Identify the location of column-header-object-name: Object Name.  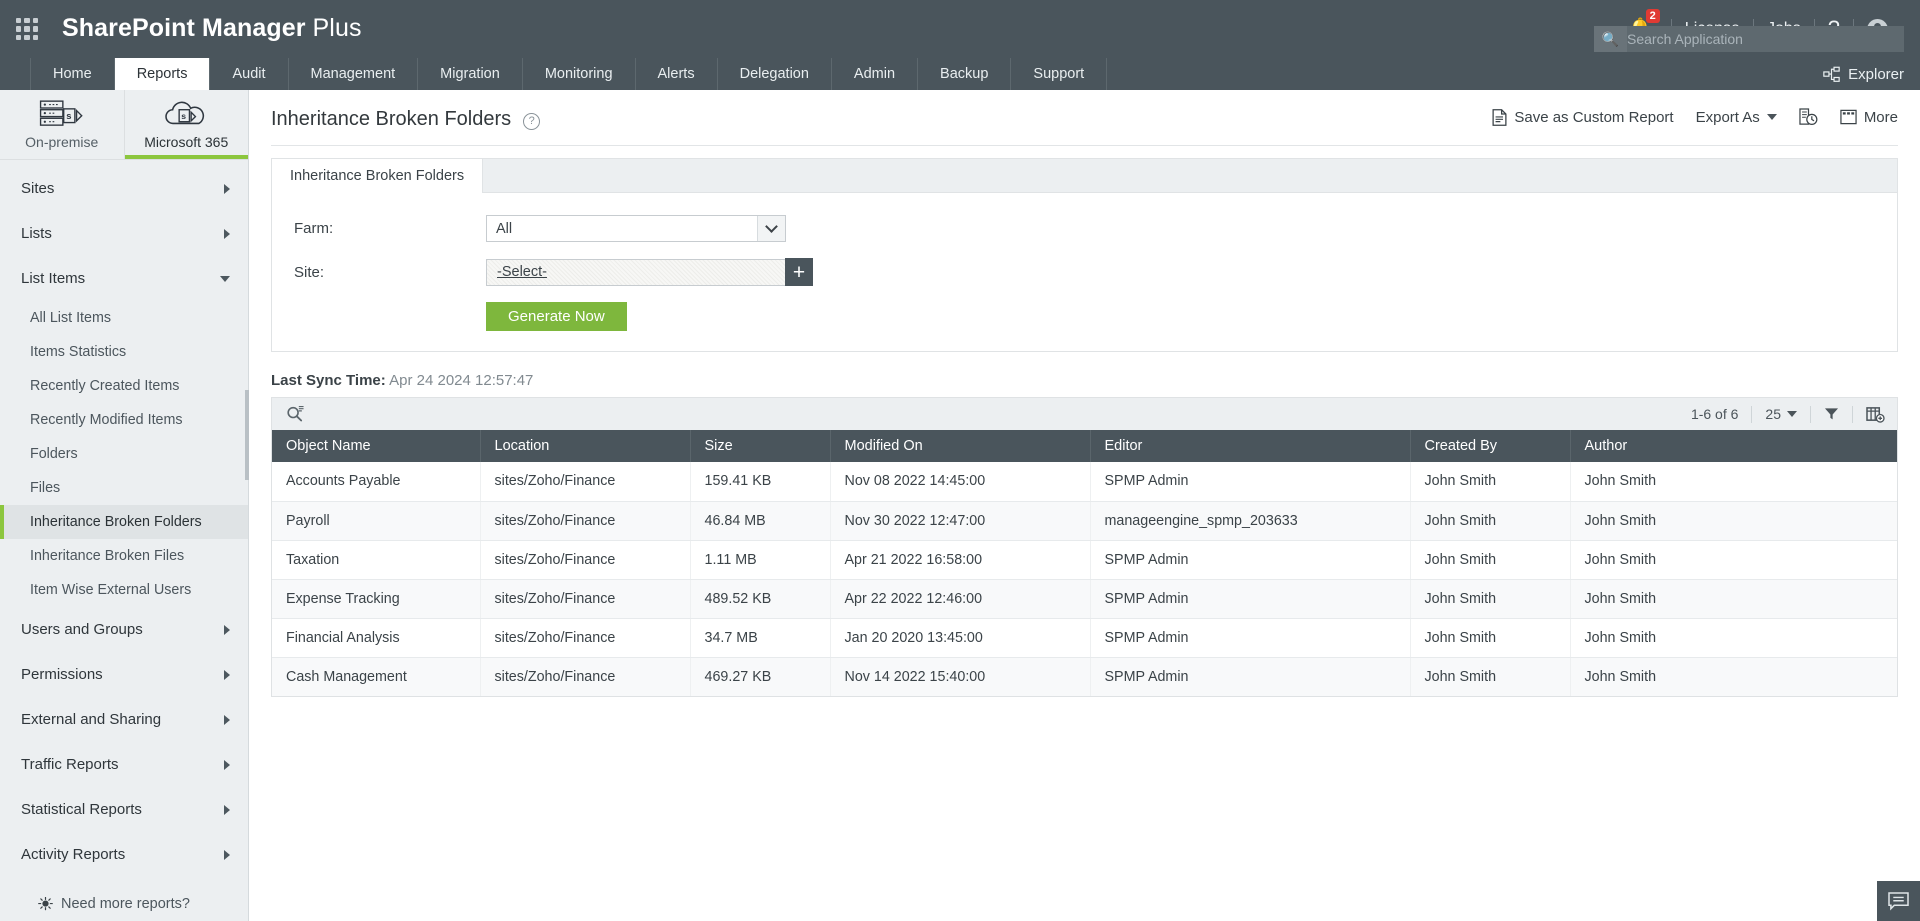
(376, 446).